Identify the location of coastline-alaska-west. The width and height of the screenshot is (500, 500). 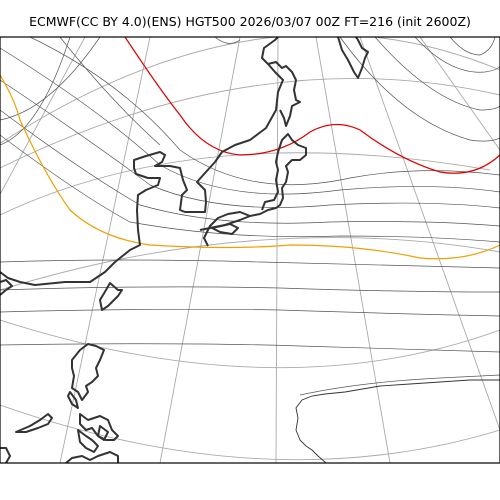
(6, 287).